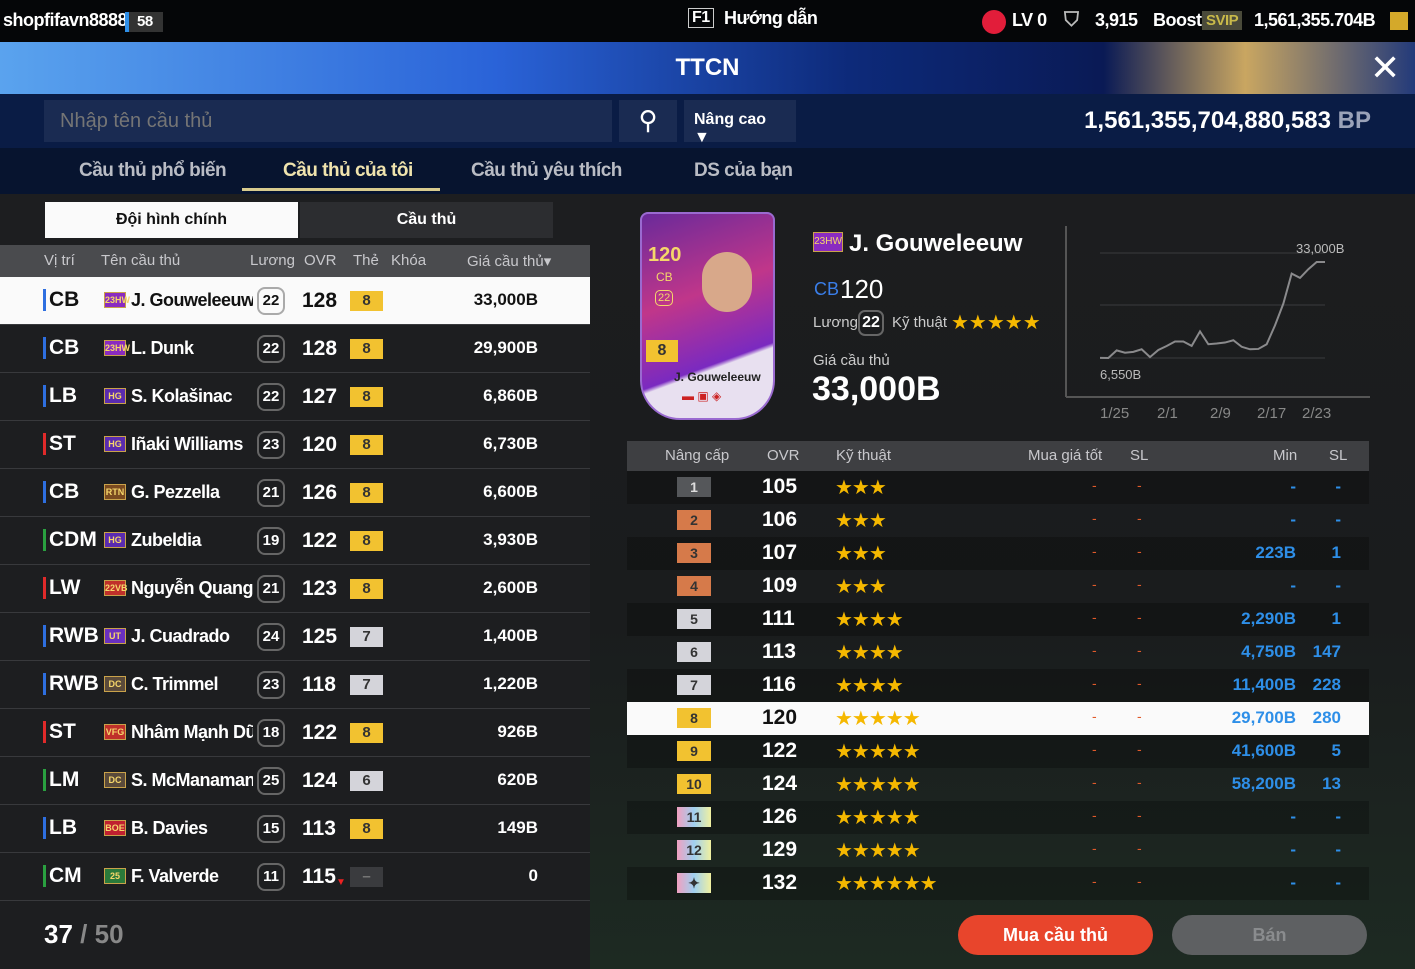  I want to click on player-name: Zubeldia, so click(166, 540).